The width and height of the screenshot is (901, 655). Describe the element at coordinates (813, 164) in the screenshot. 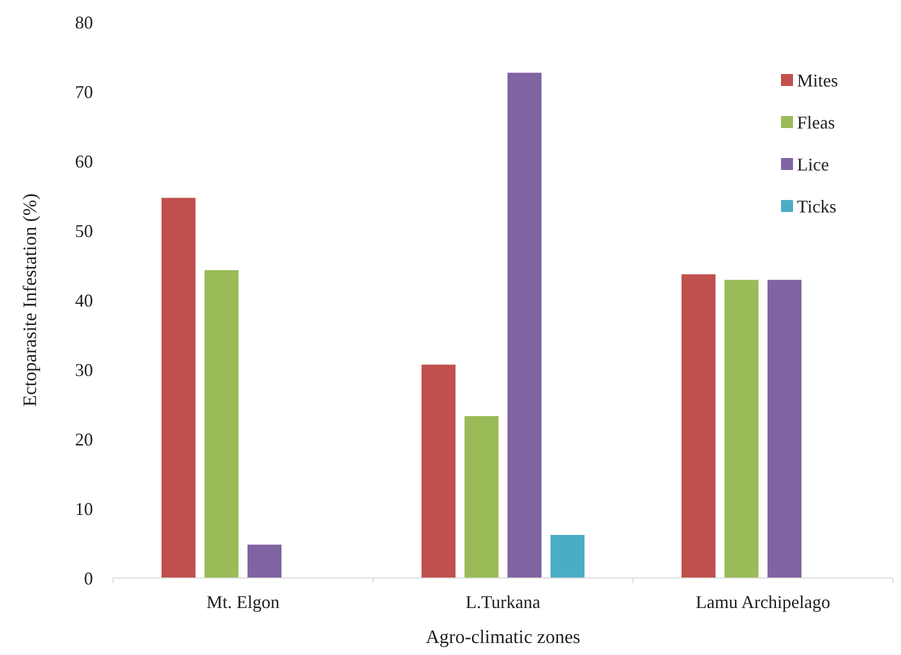

I see `legend-label: Lice` at that location.